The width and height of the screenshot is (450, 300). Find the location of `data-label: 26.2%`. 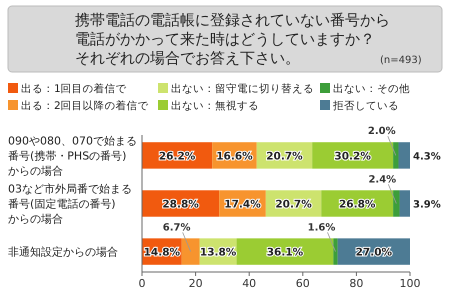

data-label: 26.2% is located at coordinates (177, 156).